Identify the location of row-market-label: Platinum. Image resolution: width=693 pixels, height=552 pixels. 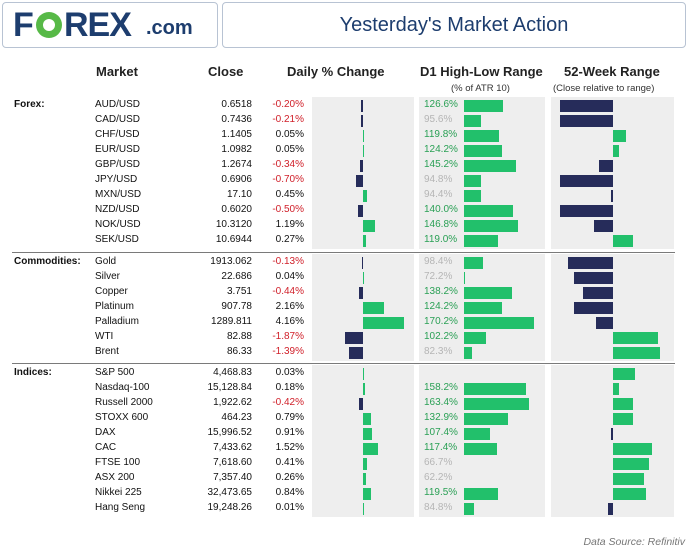
(114, 306).